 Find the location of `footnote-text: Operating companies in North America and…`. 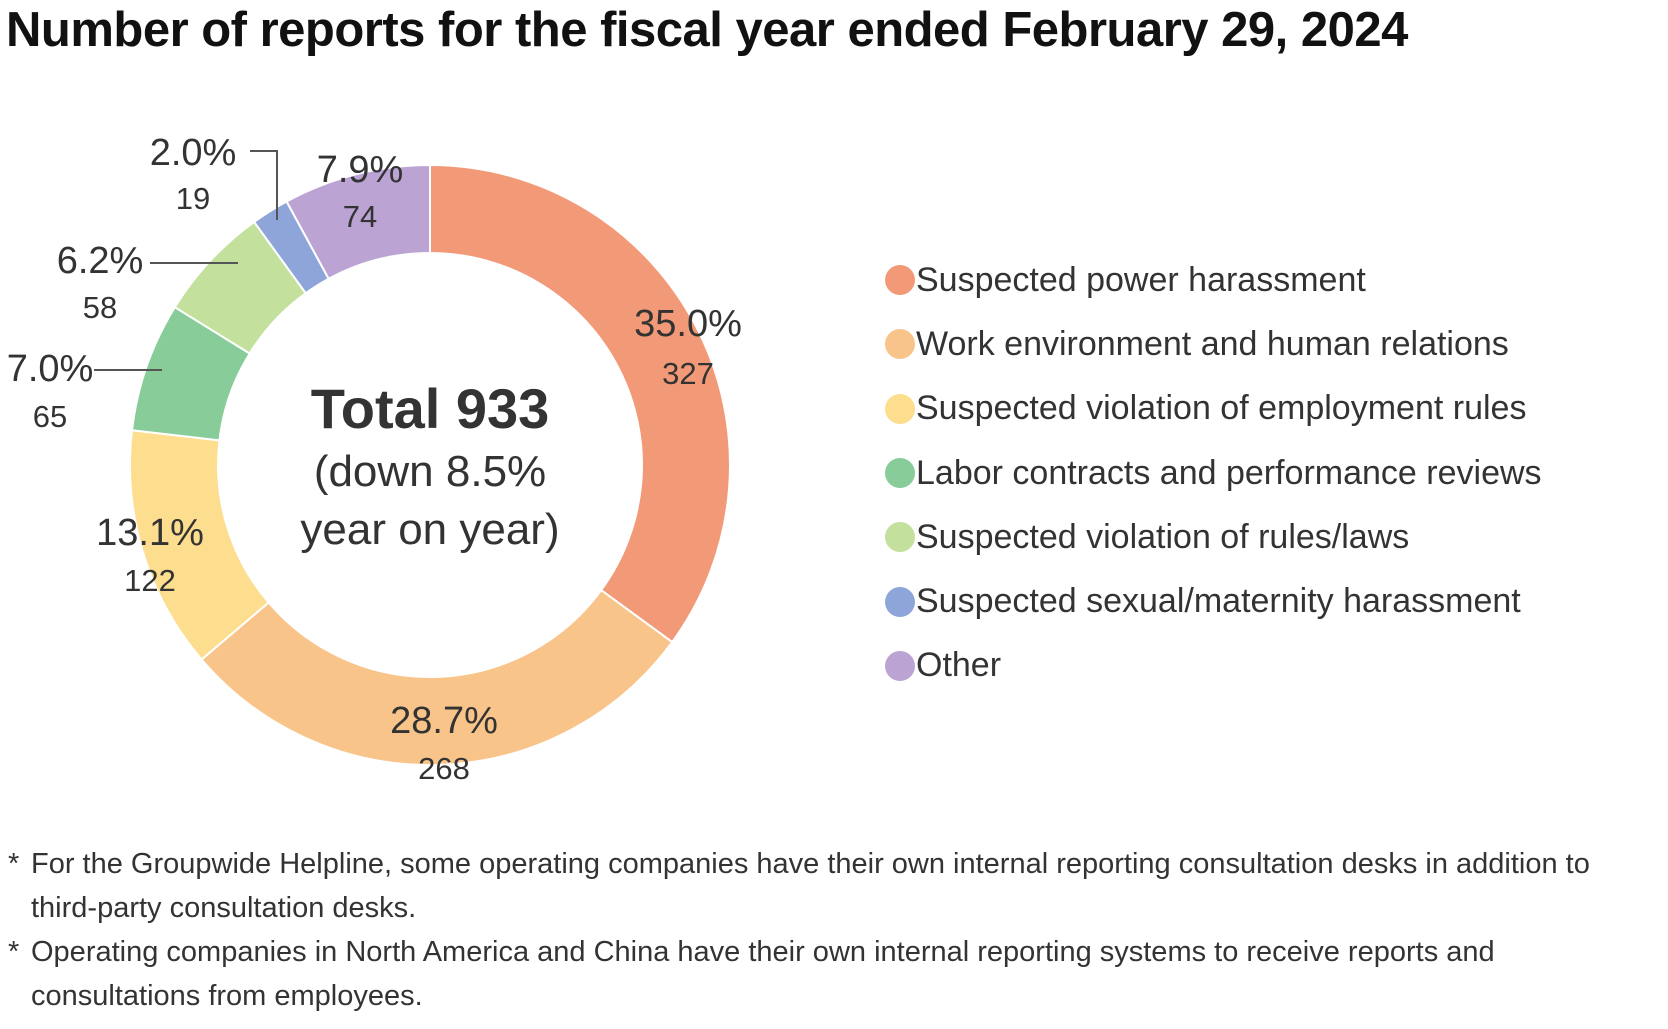

footnote-text: Operating companies in North America and… is located at coordinates (763, 974).